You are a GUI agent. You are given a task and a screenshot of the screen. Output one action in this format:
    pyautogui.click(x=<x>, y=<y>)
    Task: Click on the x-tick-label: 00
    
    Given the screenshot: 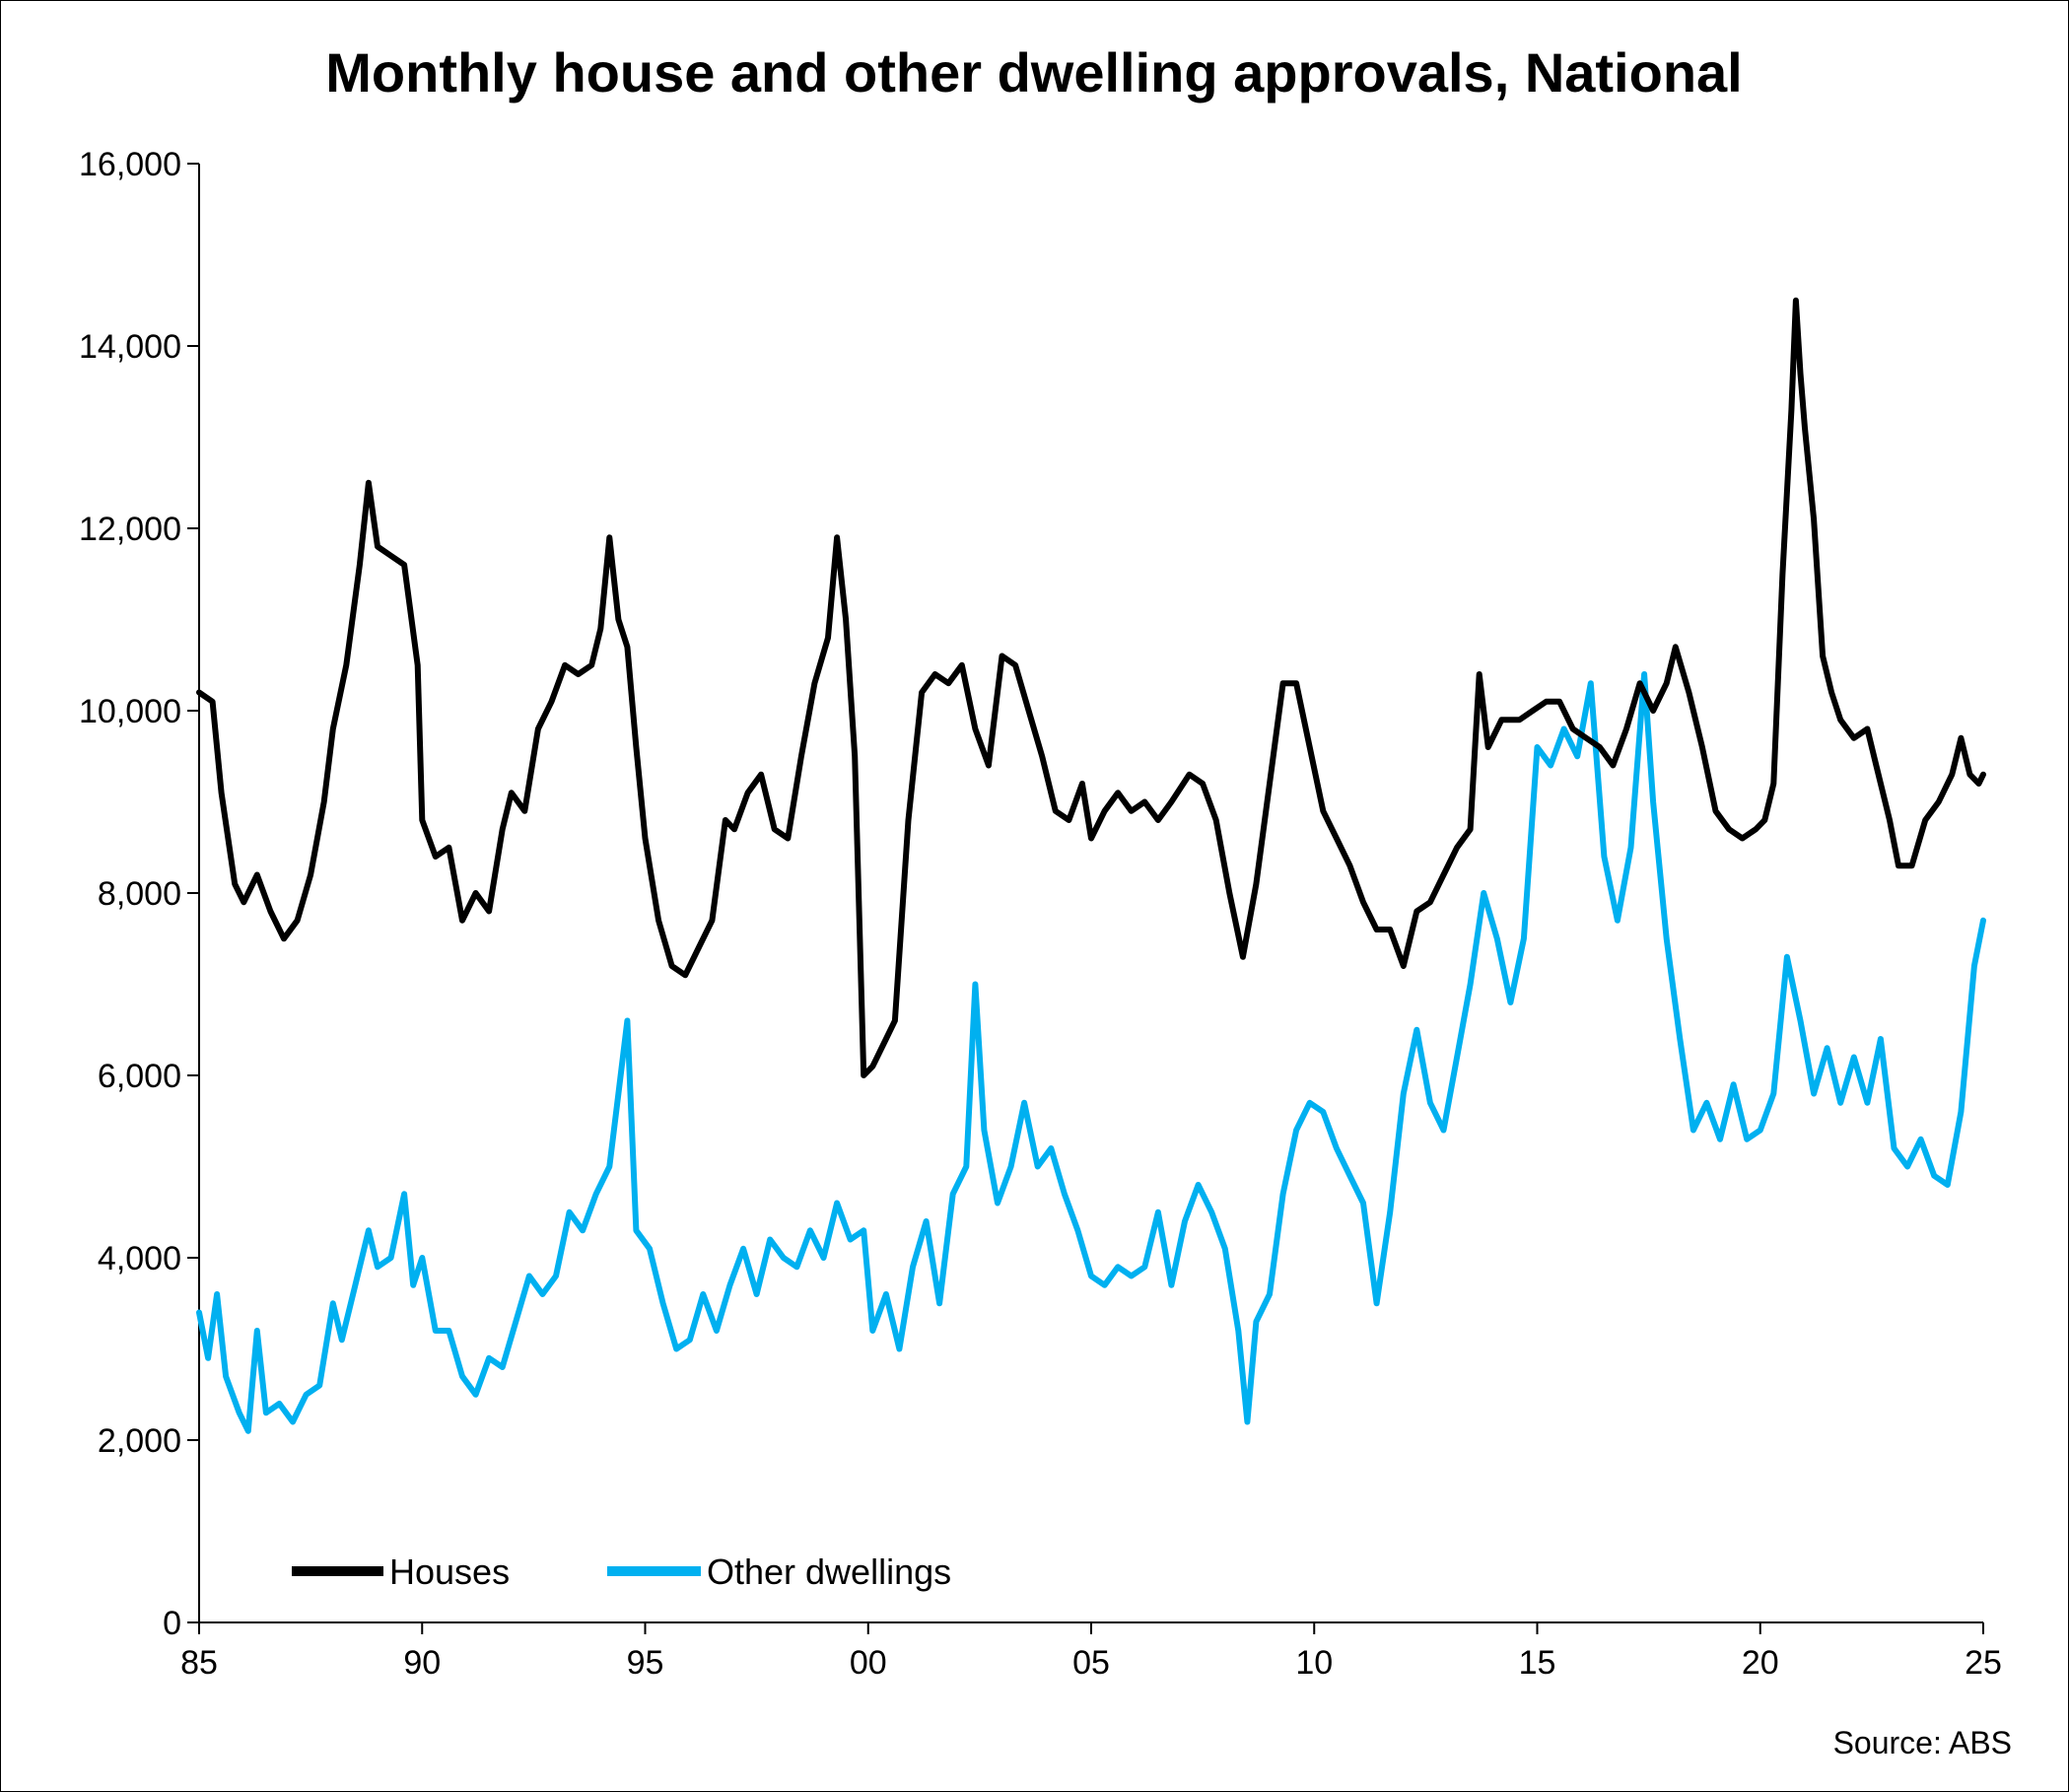 What is the action you would take?
    pyautogui.click(x=868, y=1663)
    